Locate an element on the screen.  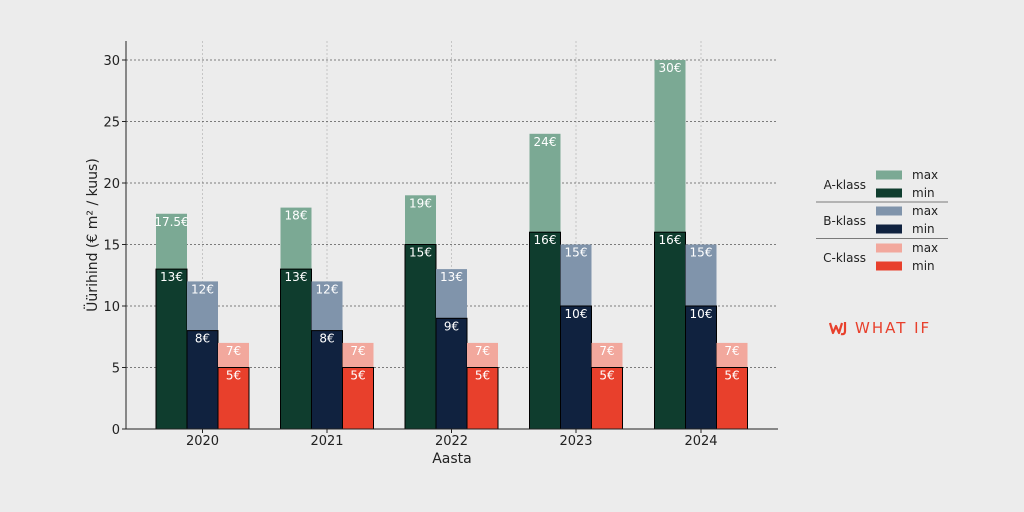
y-axis-label: Üürihind (€ m² / kuus) is located at coordinates (92, 235).